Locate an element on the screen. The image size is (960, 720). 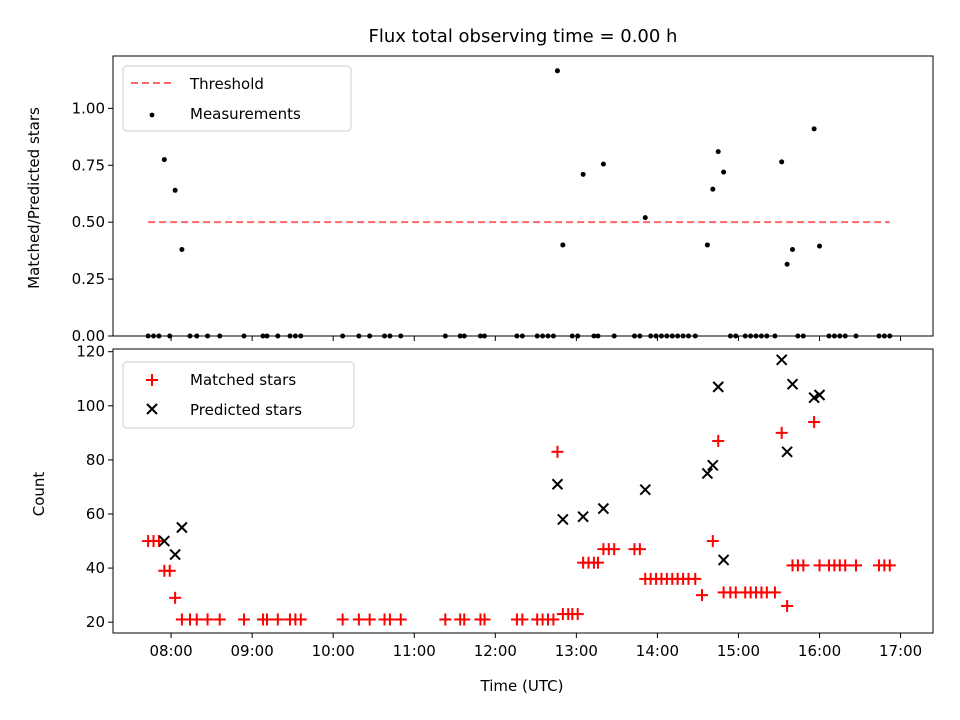
top-y-tick-label: 0.75 is located at coordinates (88, 165).